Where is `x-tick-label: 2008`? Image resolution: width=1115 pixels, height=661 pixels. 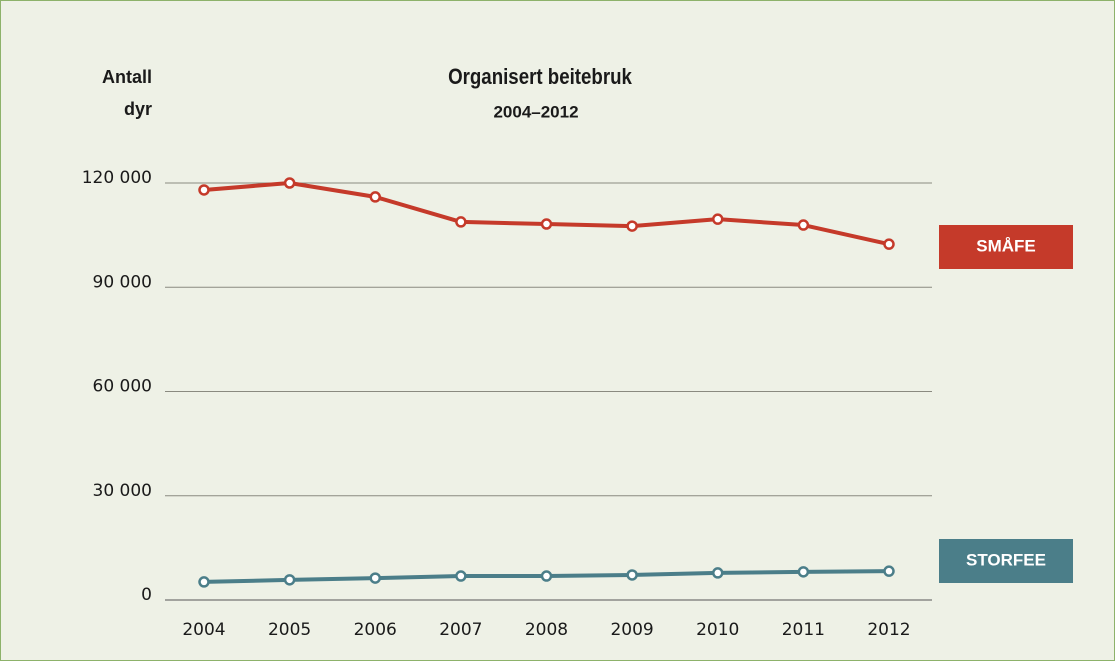 x-tick-label: 2008 is located at coordinates (546, 630).